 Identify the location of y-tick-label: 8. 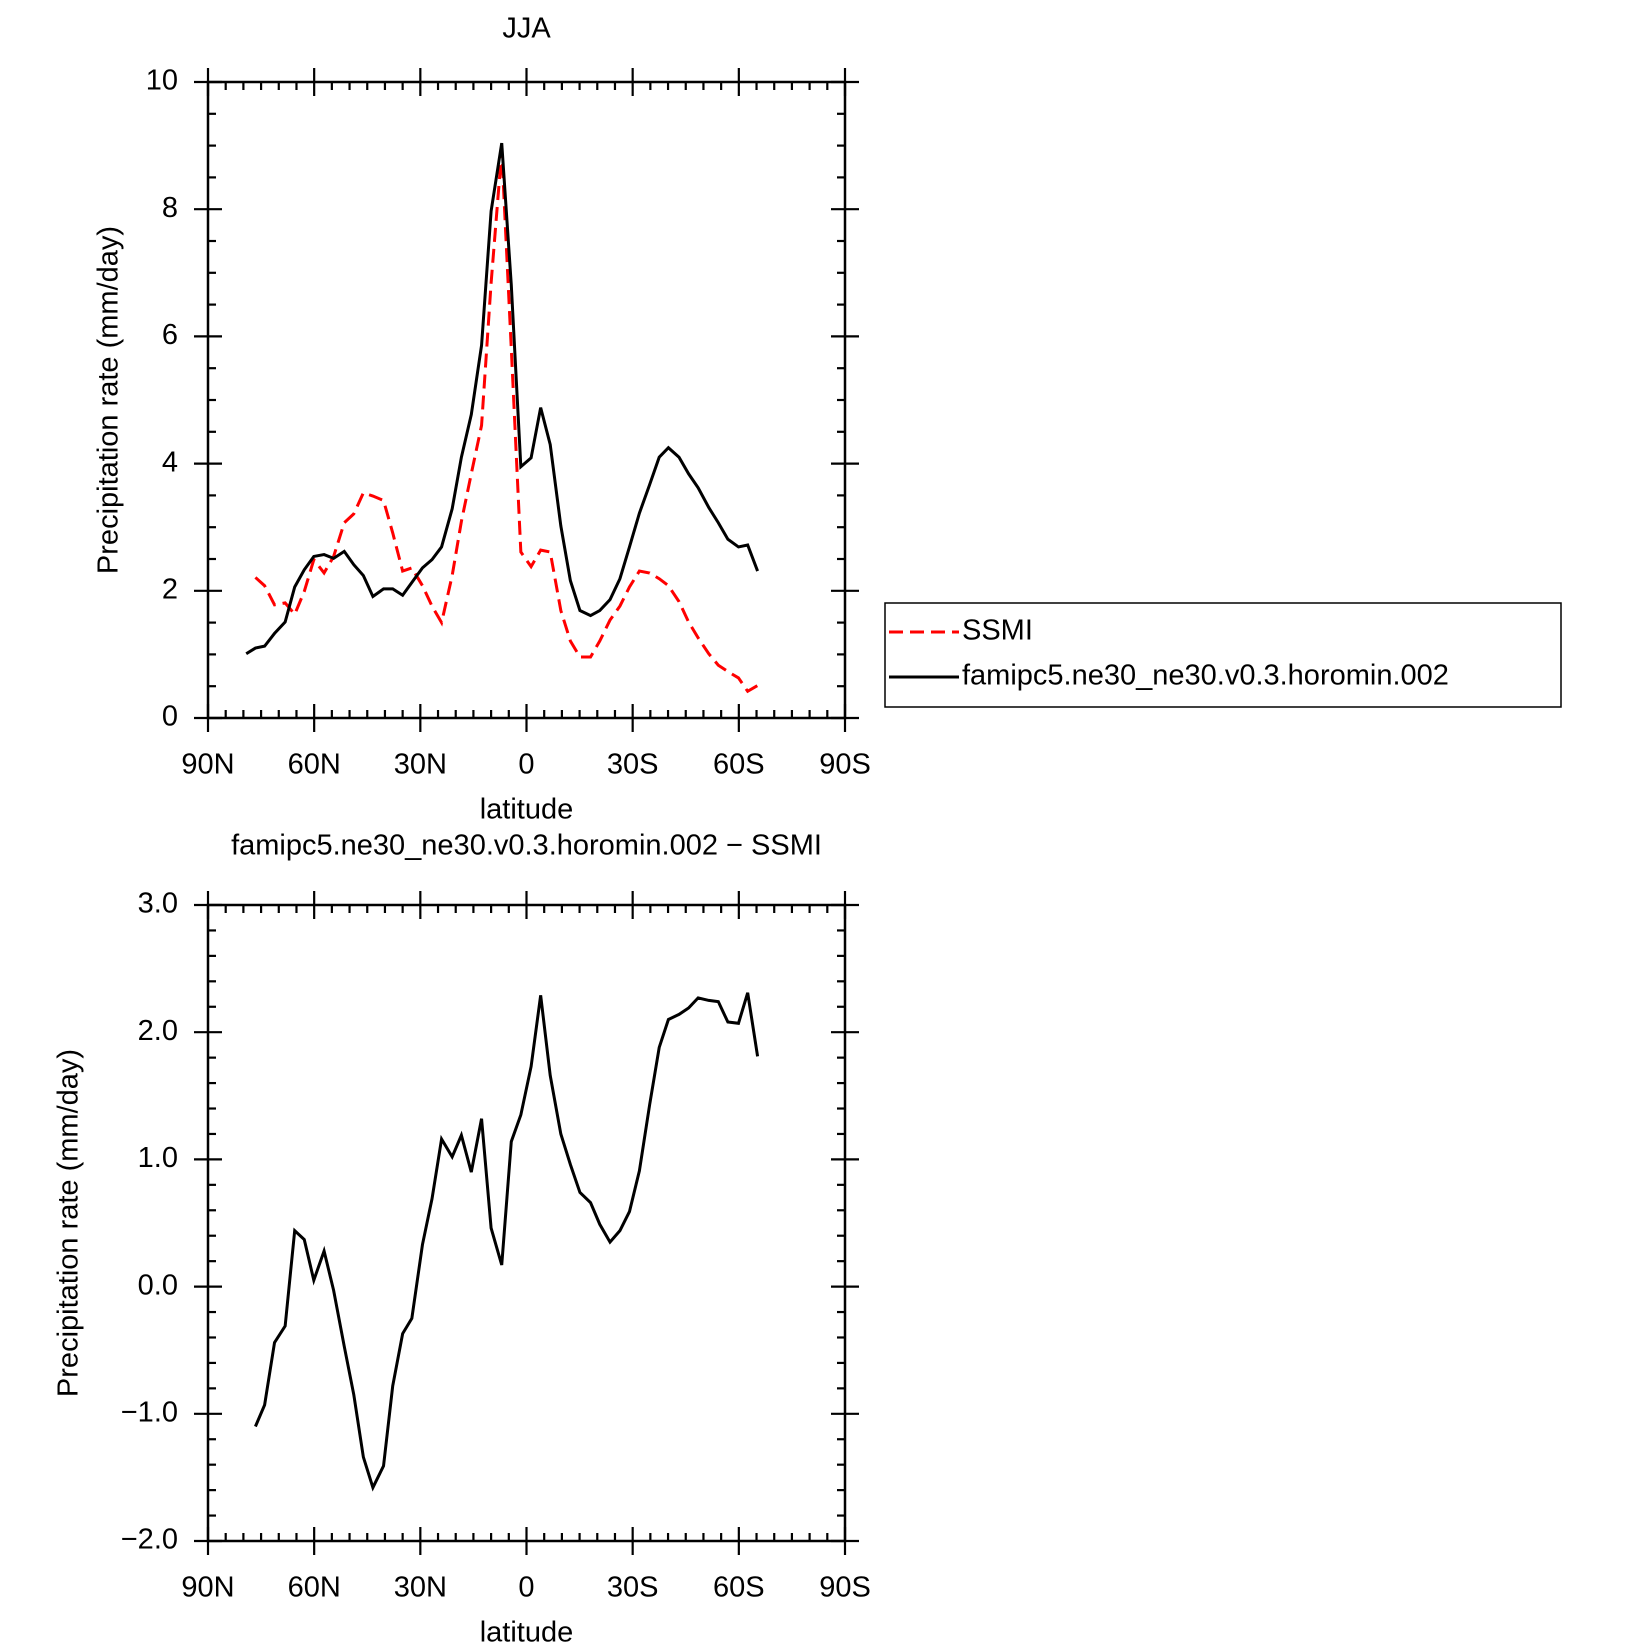
(170, 208).